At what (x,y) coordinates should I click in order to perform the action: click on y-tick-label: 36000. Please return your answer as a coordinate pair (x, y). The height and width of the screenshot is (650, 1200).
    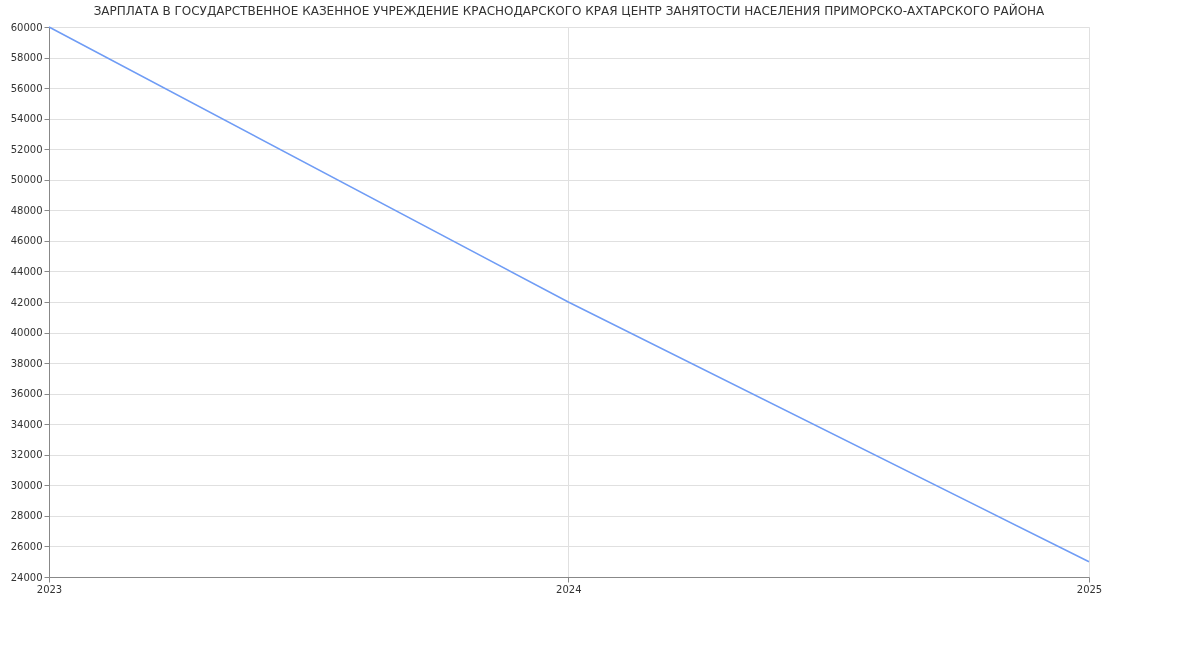
    Looking at the image, I should click on (26, 394).